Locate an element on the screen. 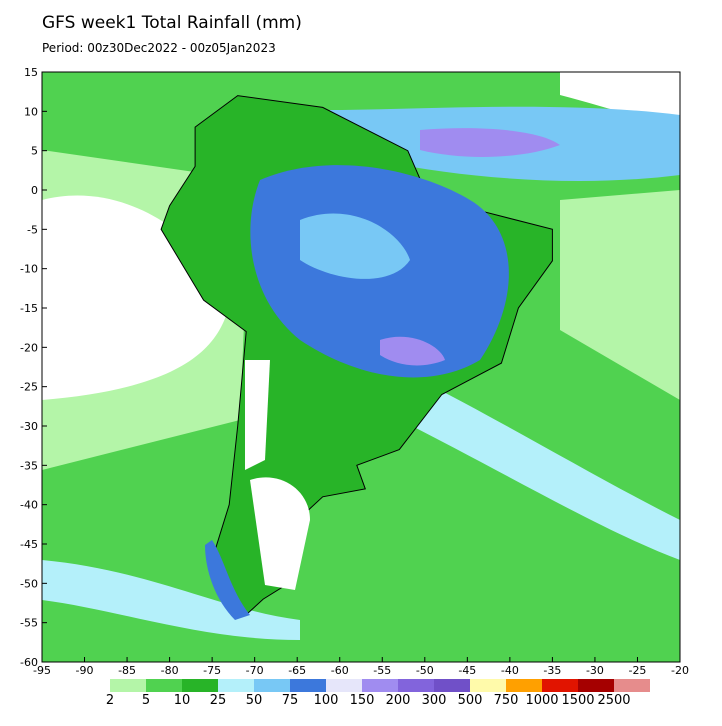  y-tick-label: 5 is located at coordinates (34, 151).